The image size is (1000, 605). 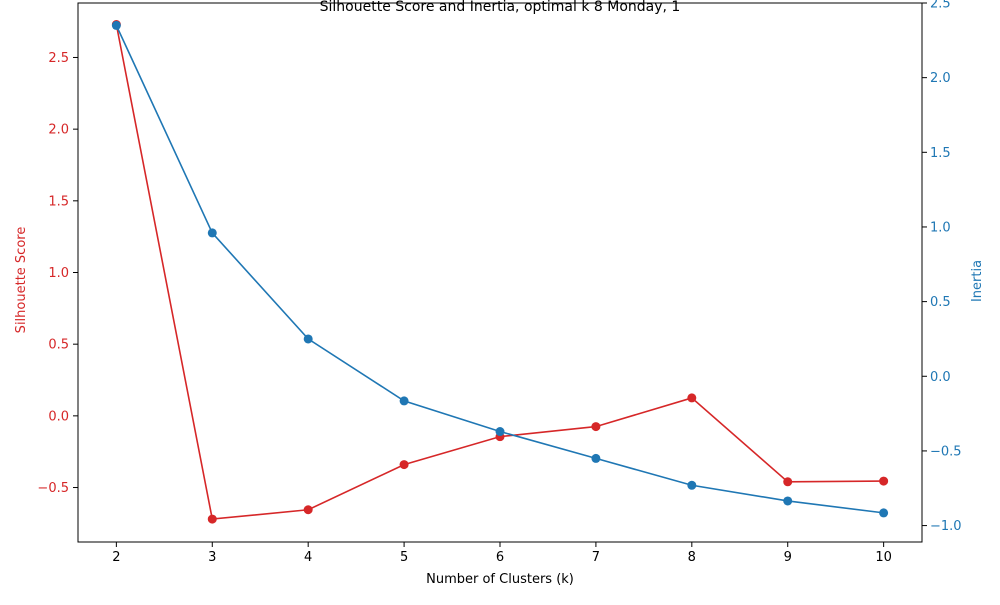 I want to click on left-y-tick-label: 2.5, so click(x=58, y=58).